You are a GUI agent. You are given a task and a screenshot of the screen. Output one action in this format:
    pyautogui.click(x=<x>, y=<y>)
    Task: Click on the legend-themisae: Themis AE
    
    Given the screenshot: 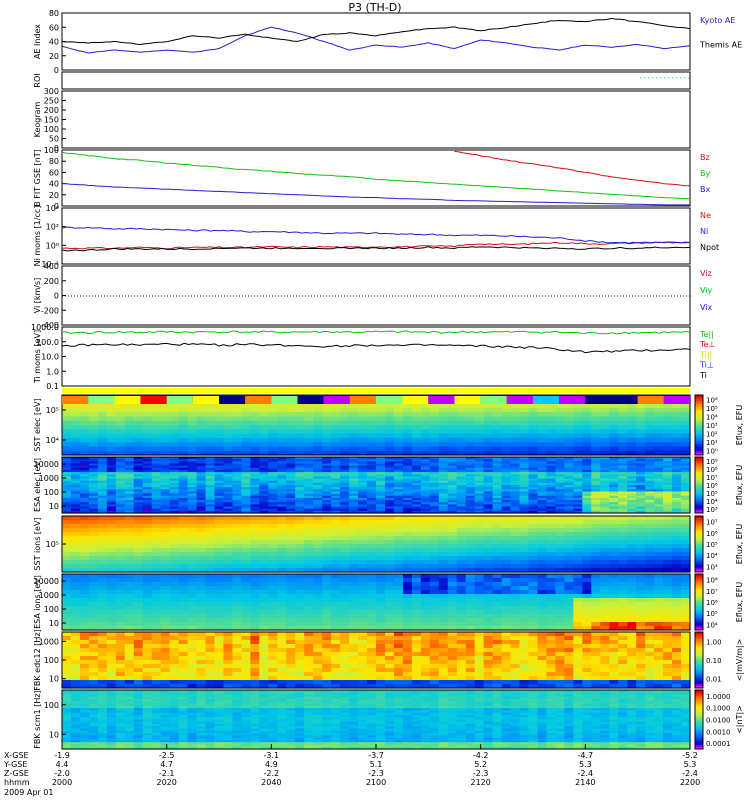 What is the action you would take?
    pyautogui.click(x=720, y=45)
    